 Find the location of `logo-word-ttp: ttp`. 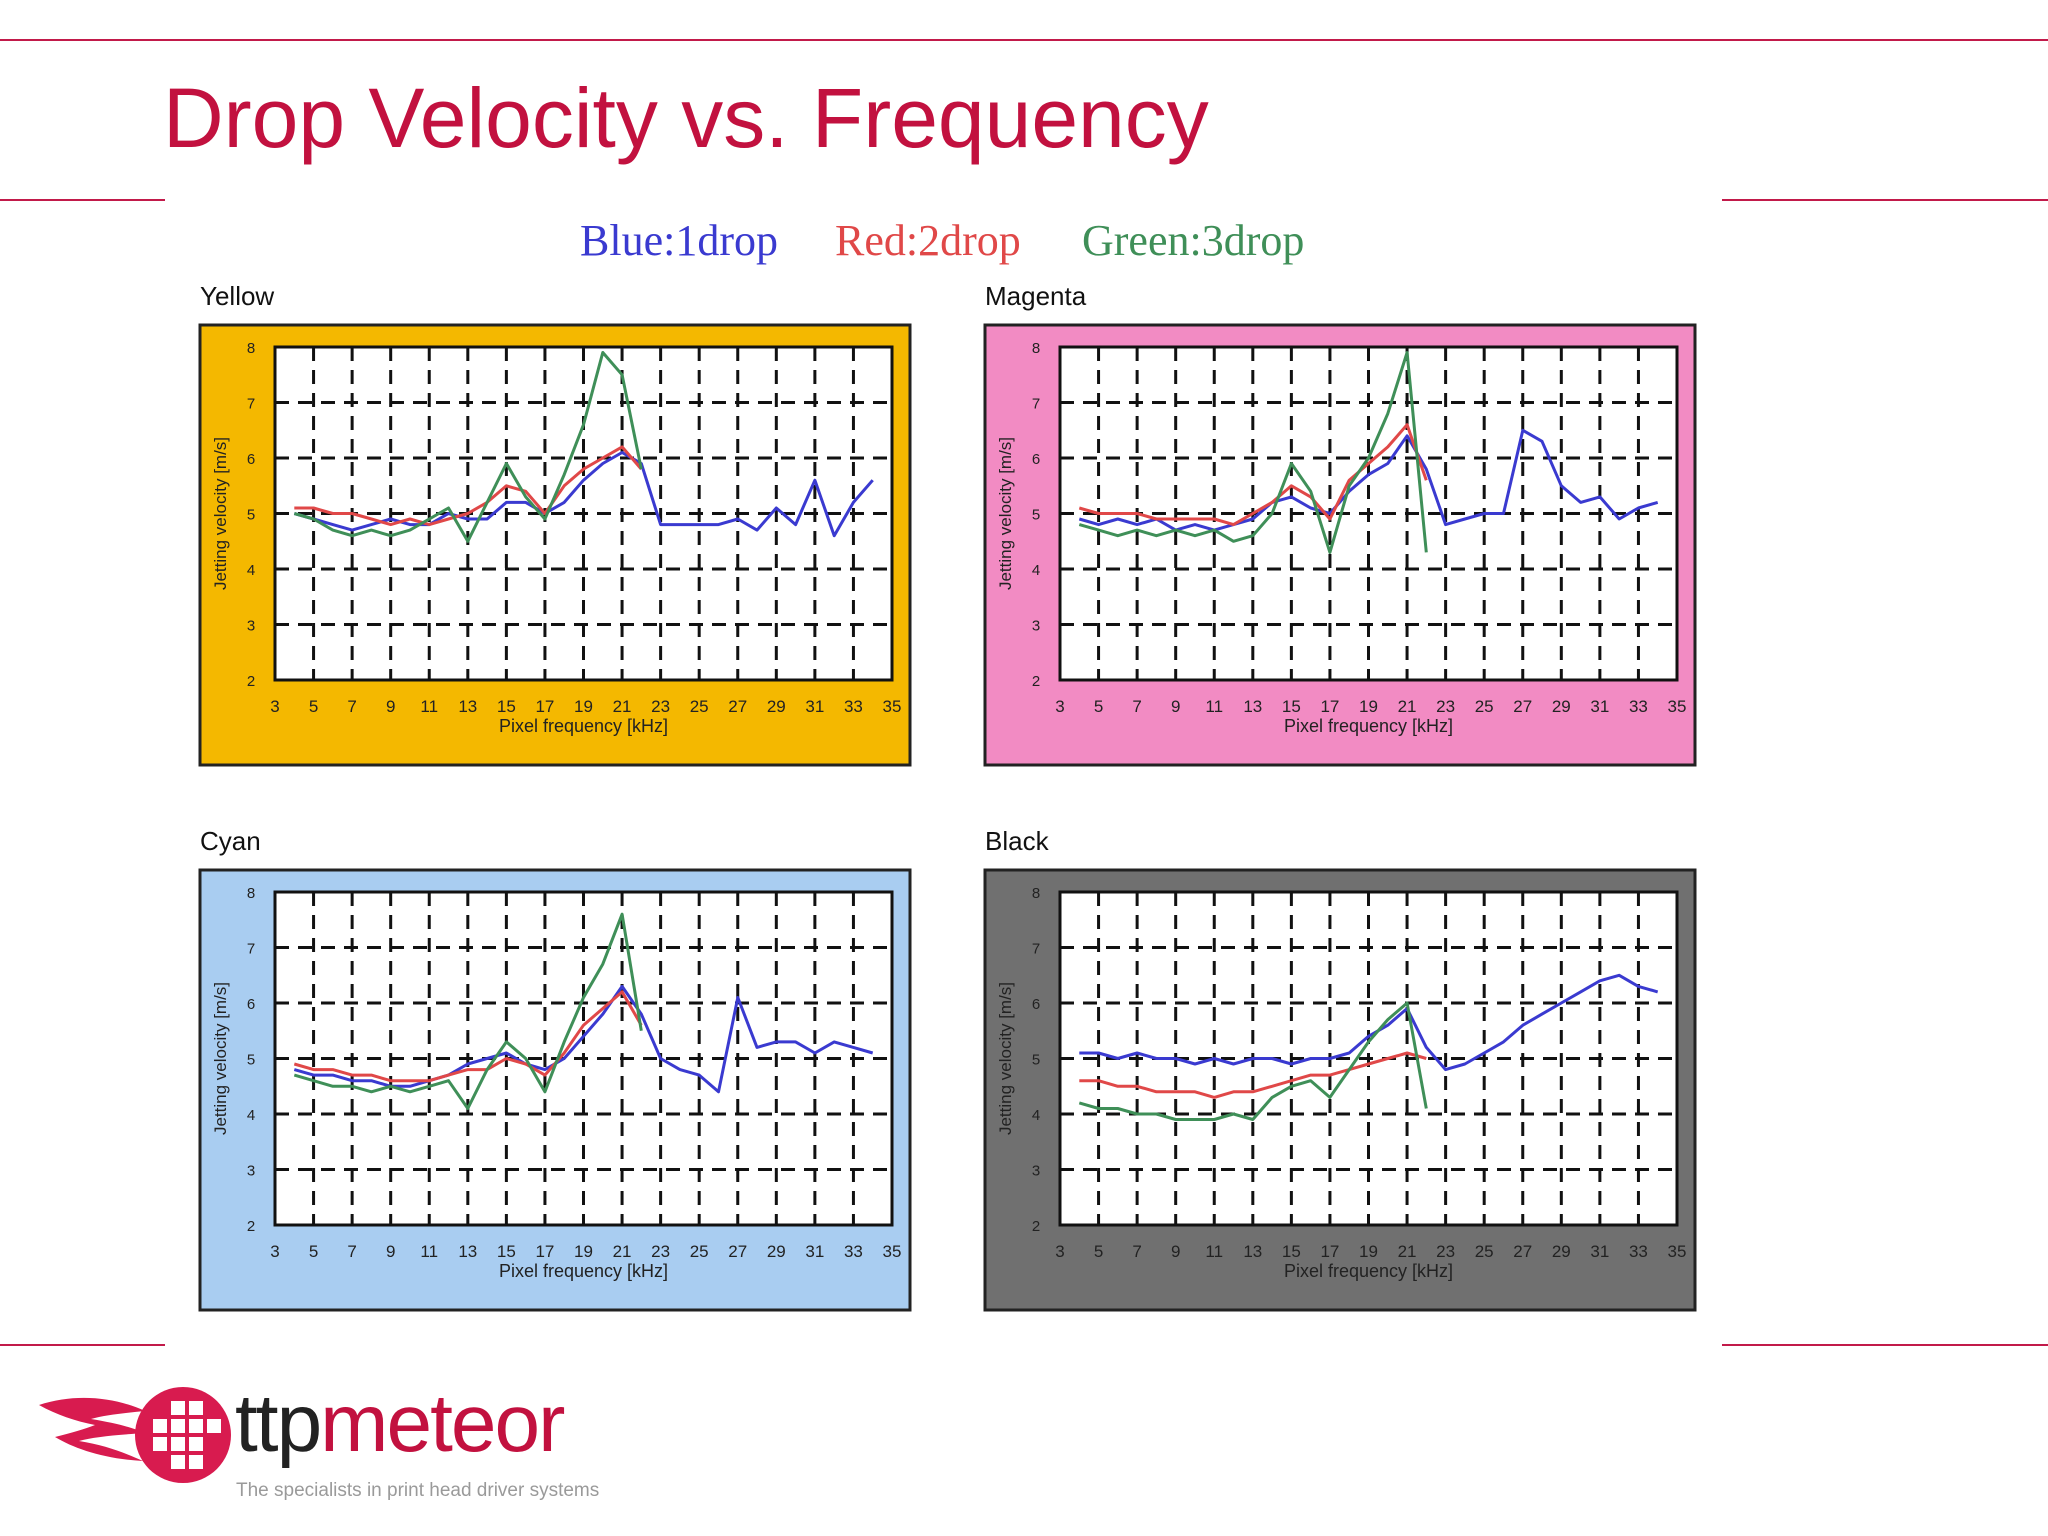

logo-word-ttp: ttp is located at coordinates (278, 1423).